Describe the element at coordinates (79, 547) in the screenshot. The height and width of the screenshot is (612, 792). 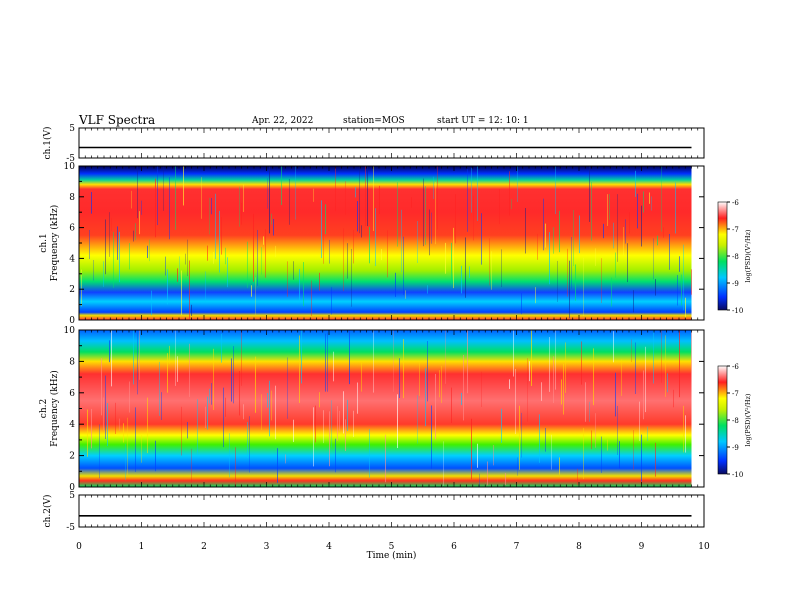
I see `xaxis-tick-label: 0` at that location.